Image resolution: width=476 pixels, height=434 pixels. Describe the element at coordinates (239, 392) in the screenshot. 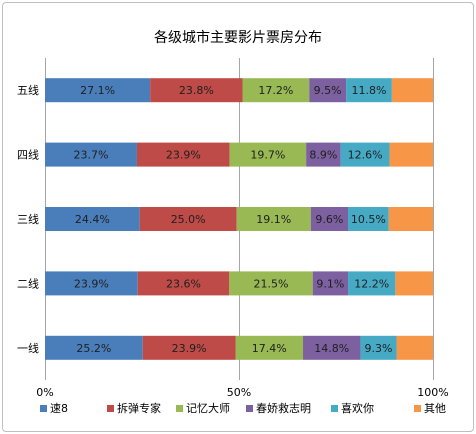

I see `x-tick-label: 50%` at that location.